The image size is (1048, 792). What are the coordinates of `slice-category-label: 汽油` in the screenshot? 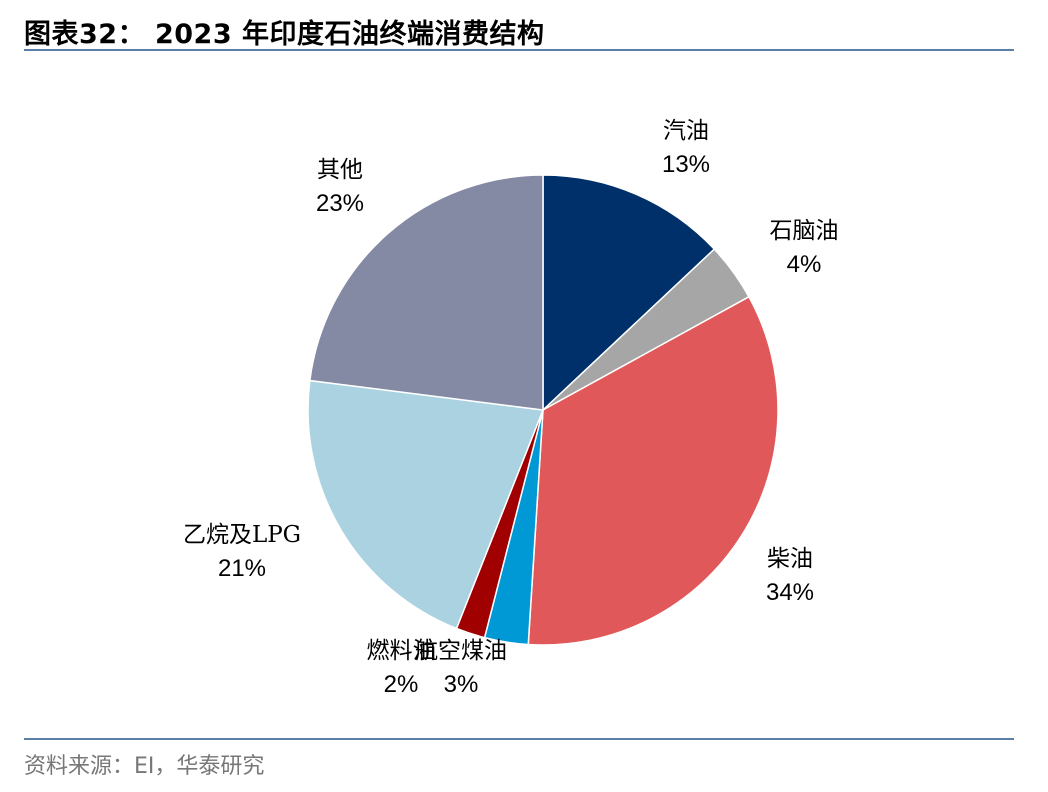 It's located at (685, 131).